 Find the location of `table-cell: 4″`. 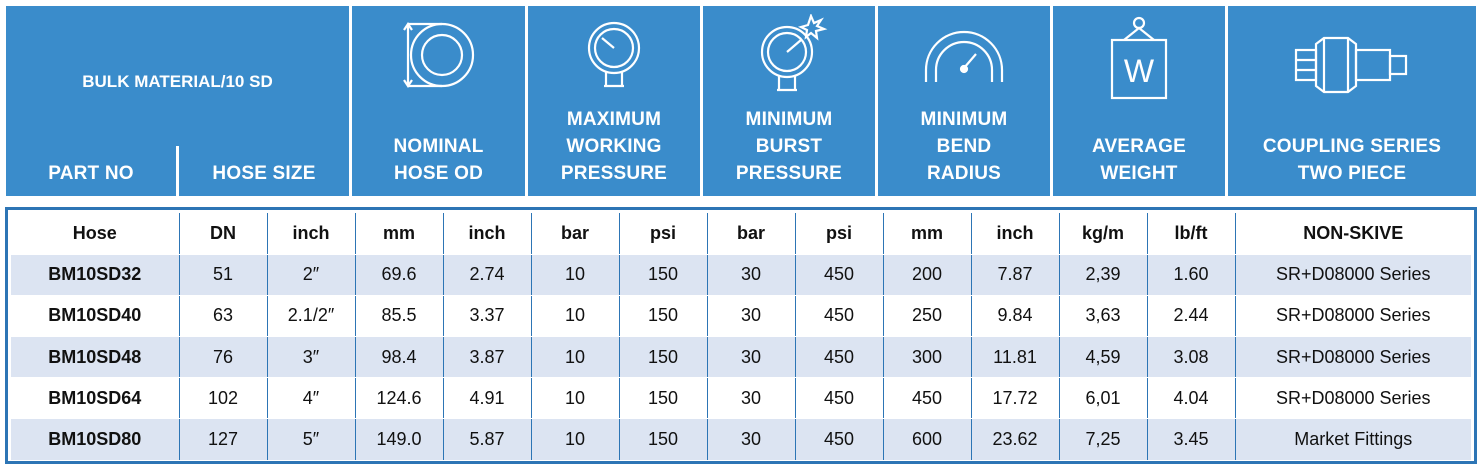

table-cell: 4″ is located at coordinates (311, 398).